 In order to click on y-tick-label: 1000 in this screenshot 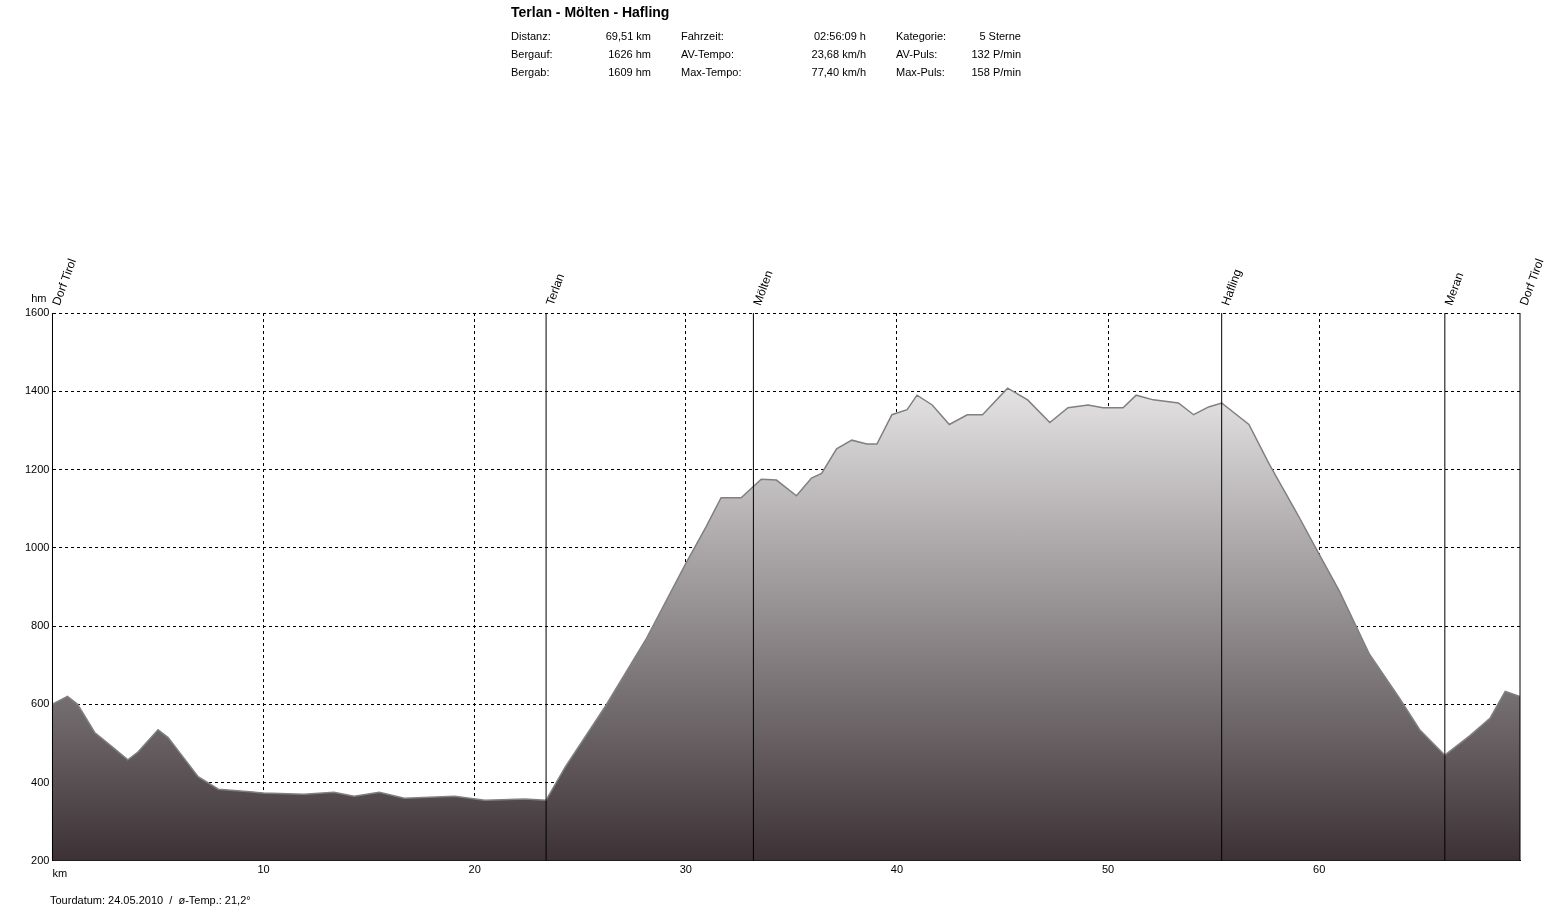, I will do `click(37, 546)`.